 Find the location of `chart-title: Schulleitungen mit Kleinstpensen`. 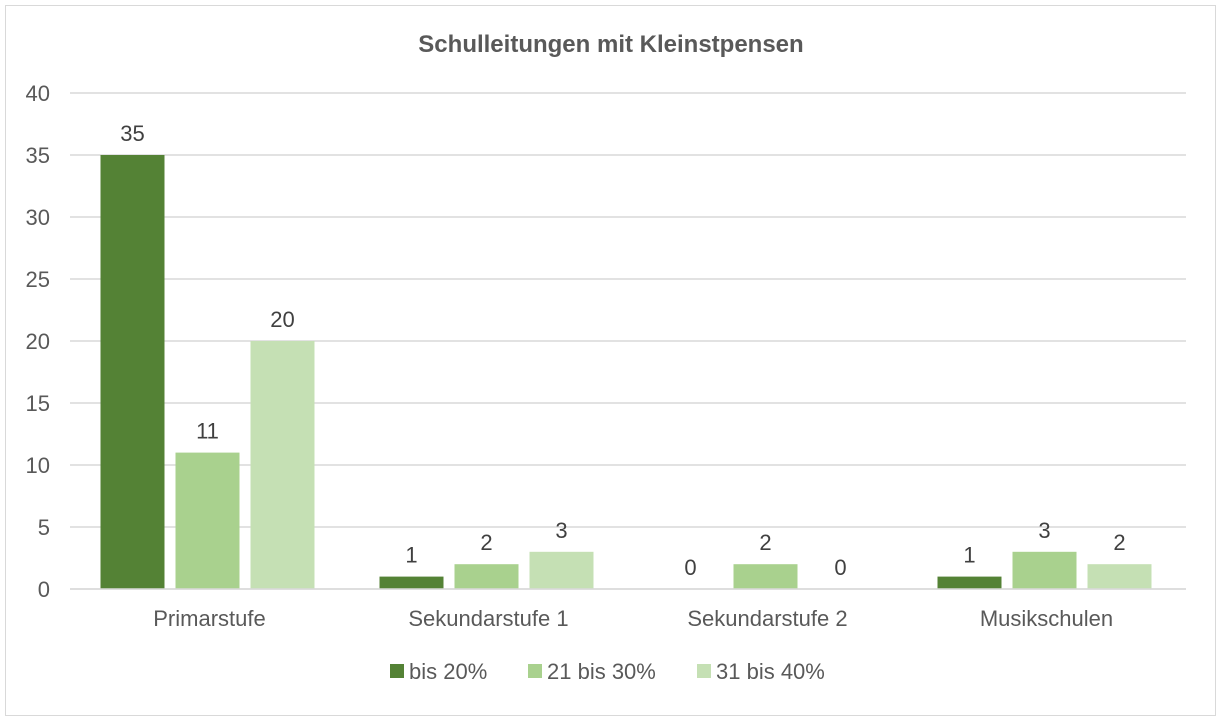

chart-title: Schulleitungen mit Kleinstpensen is located at coordinates (610, 44).